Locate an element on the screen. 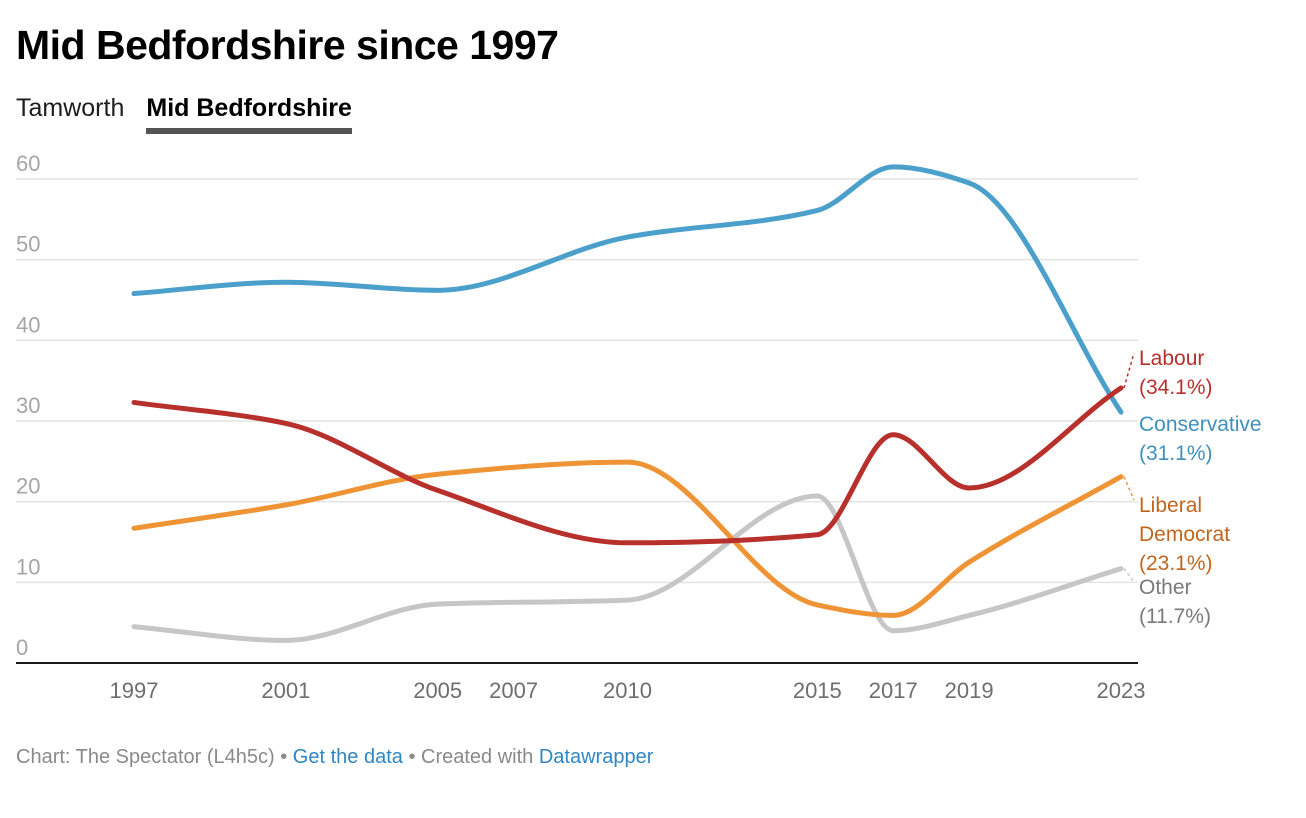  constituency-tabs: Tamworth Mid Bedfordshire is located at coordinates (184, 114).